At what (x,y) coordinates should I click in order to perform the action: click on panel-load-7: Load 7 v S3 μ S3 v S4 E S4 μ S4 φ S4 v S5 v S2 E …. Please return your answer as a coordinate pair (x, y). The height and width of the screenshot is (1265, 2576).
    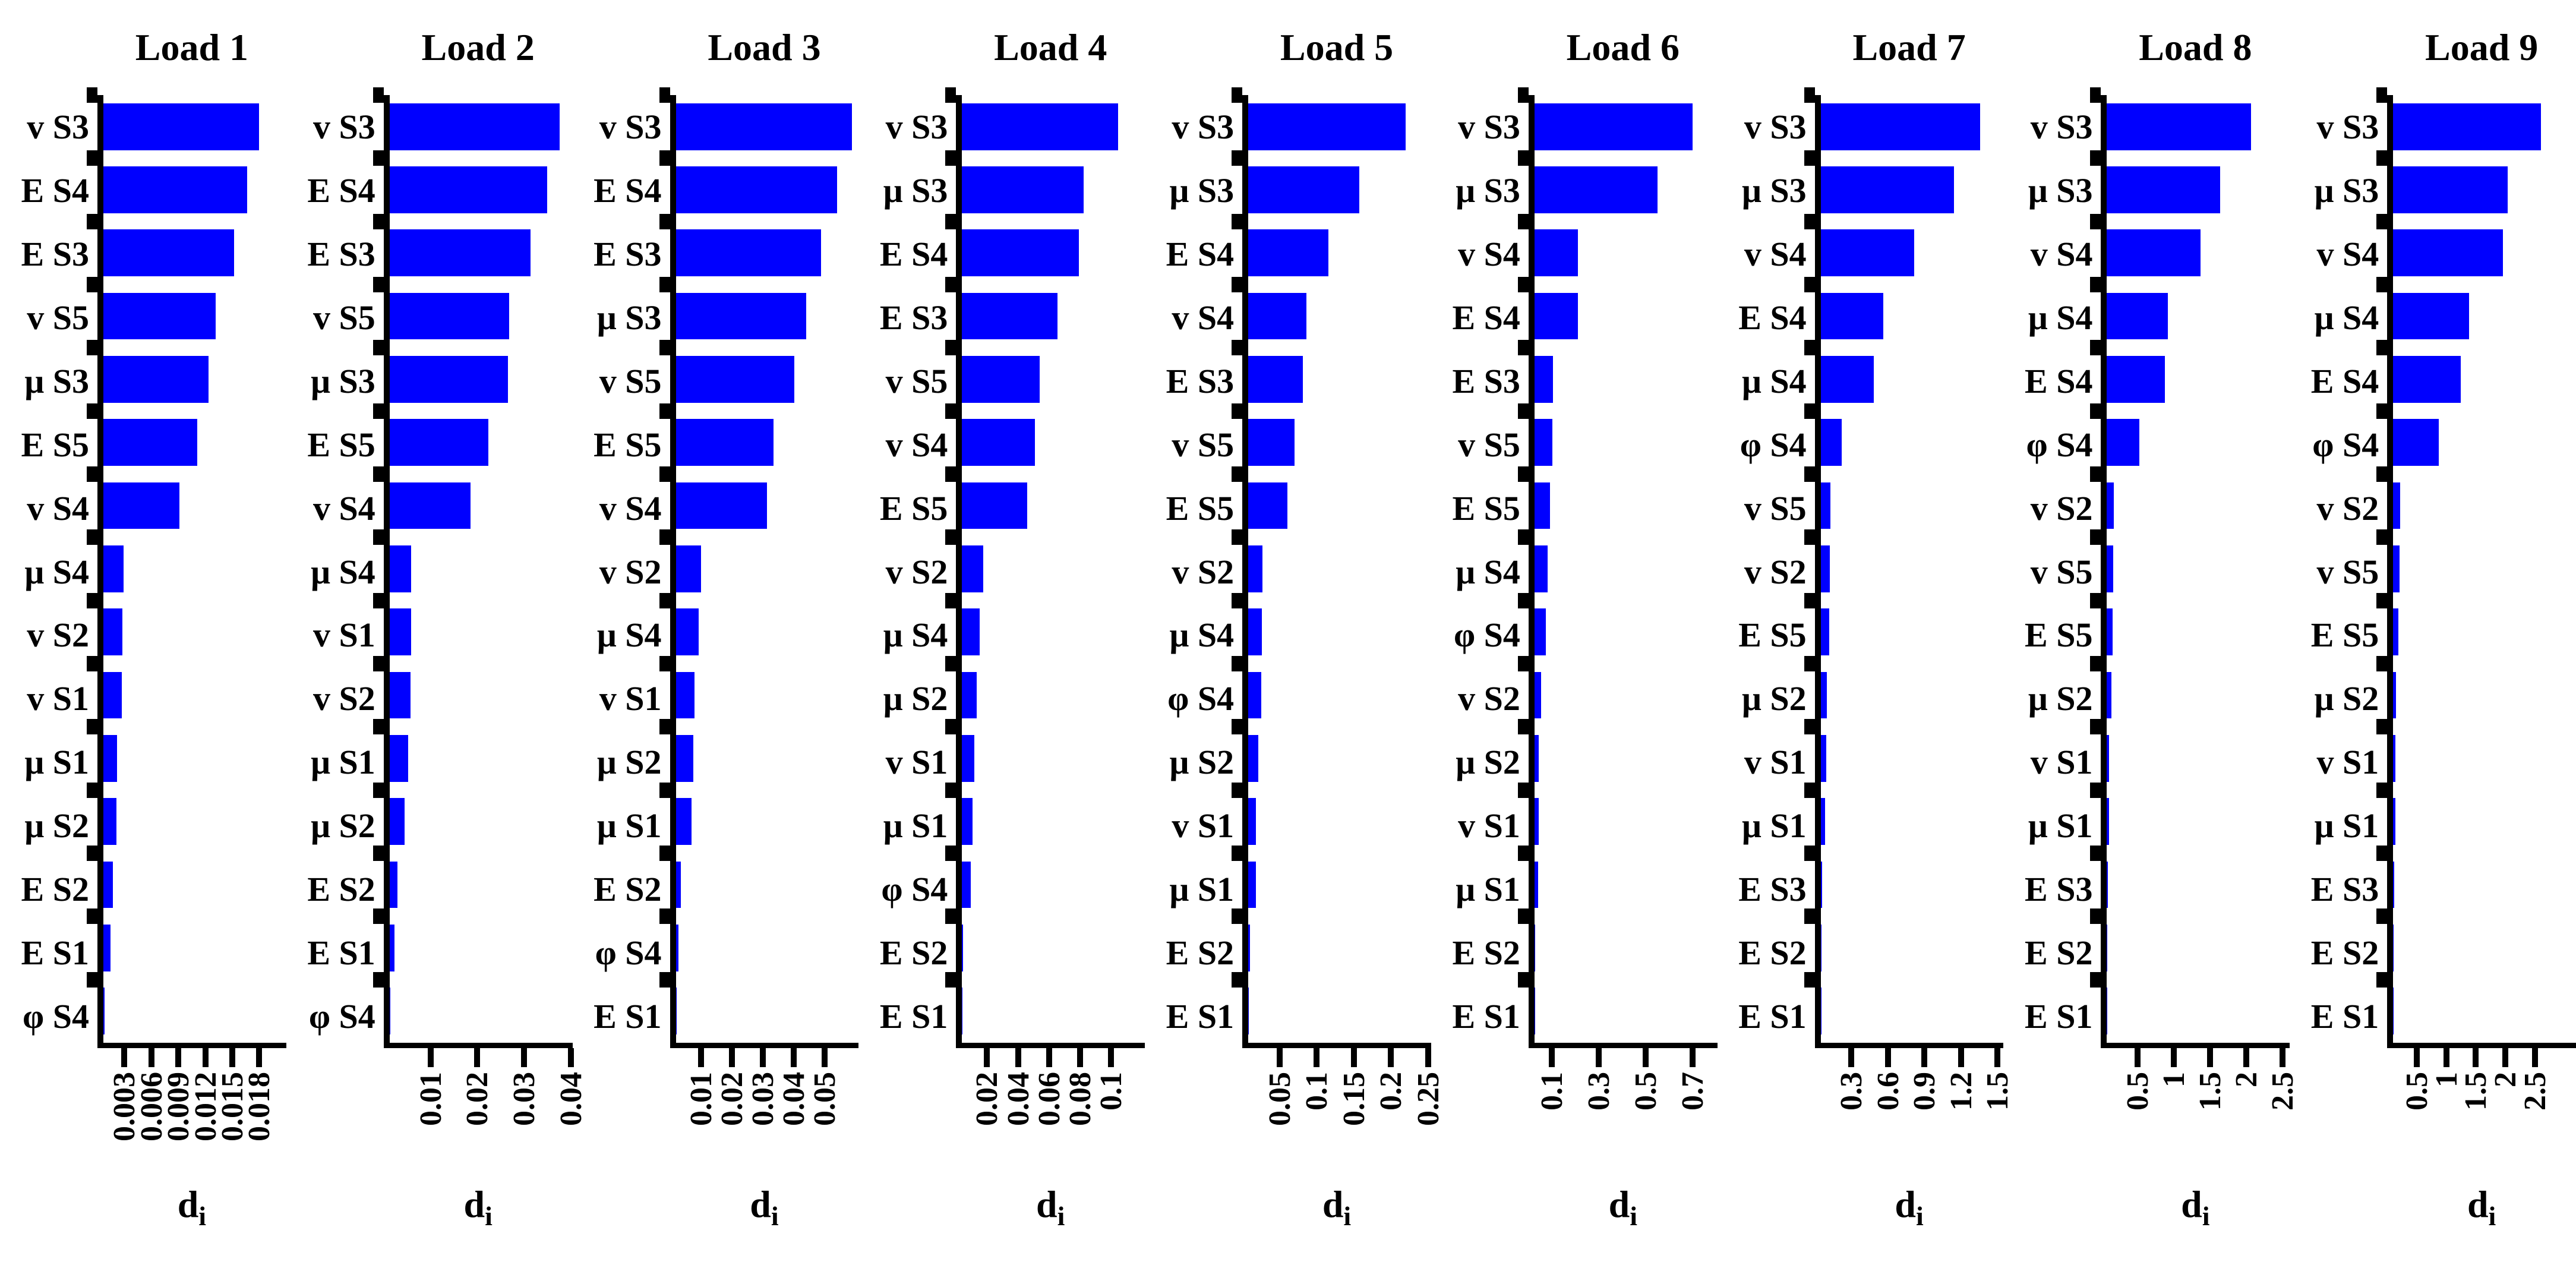
    Looking at the image, I should click on (1866, 632).